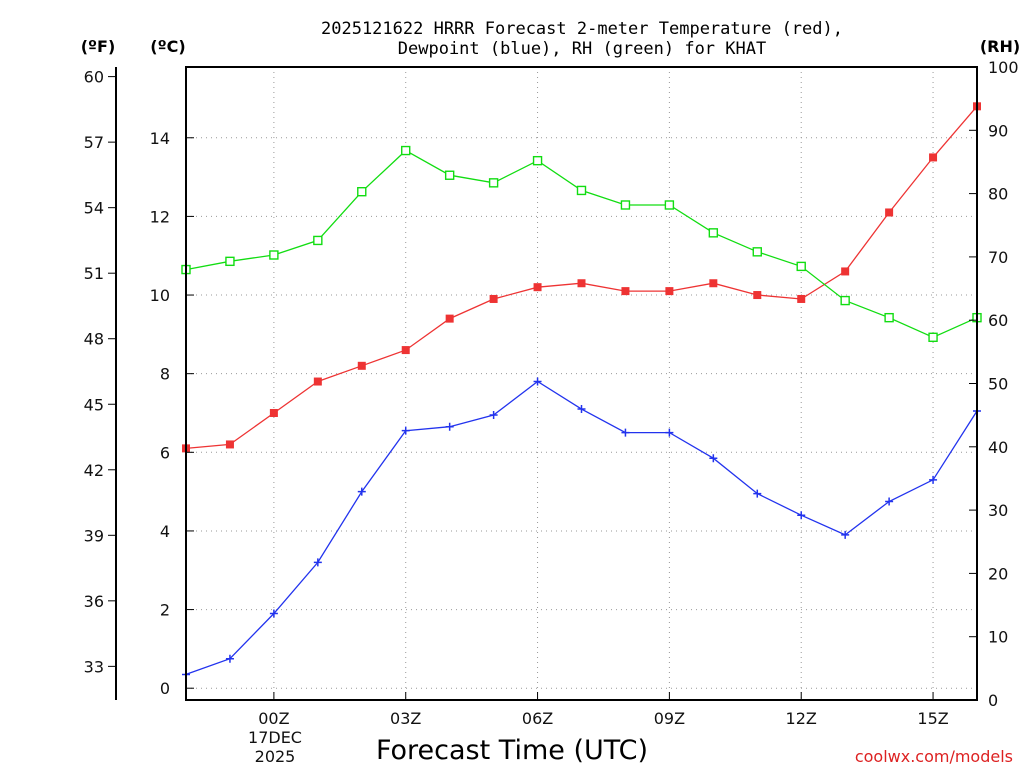 The width and height of the screenshot is (1024, 768). What do you see at coordinates (998, 510) in the screenshot?
I see `rh-tick-label: 30` at bounding box center [998, 510].